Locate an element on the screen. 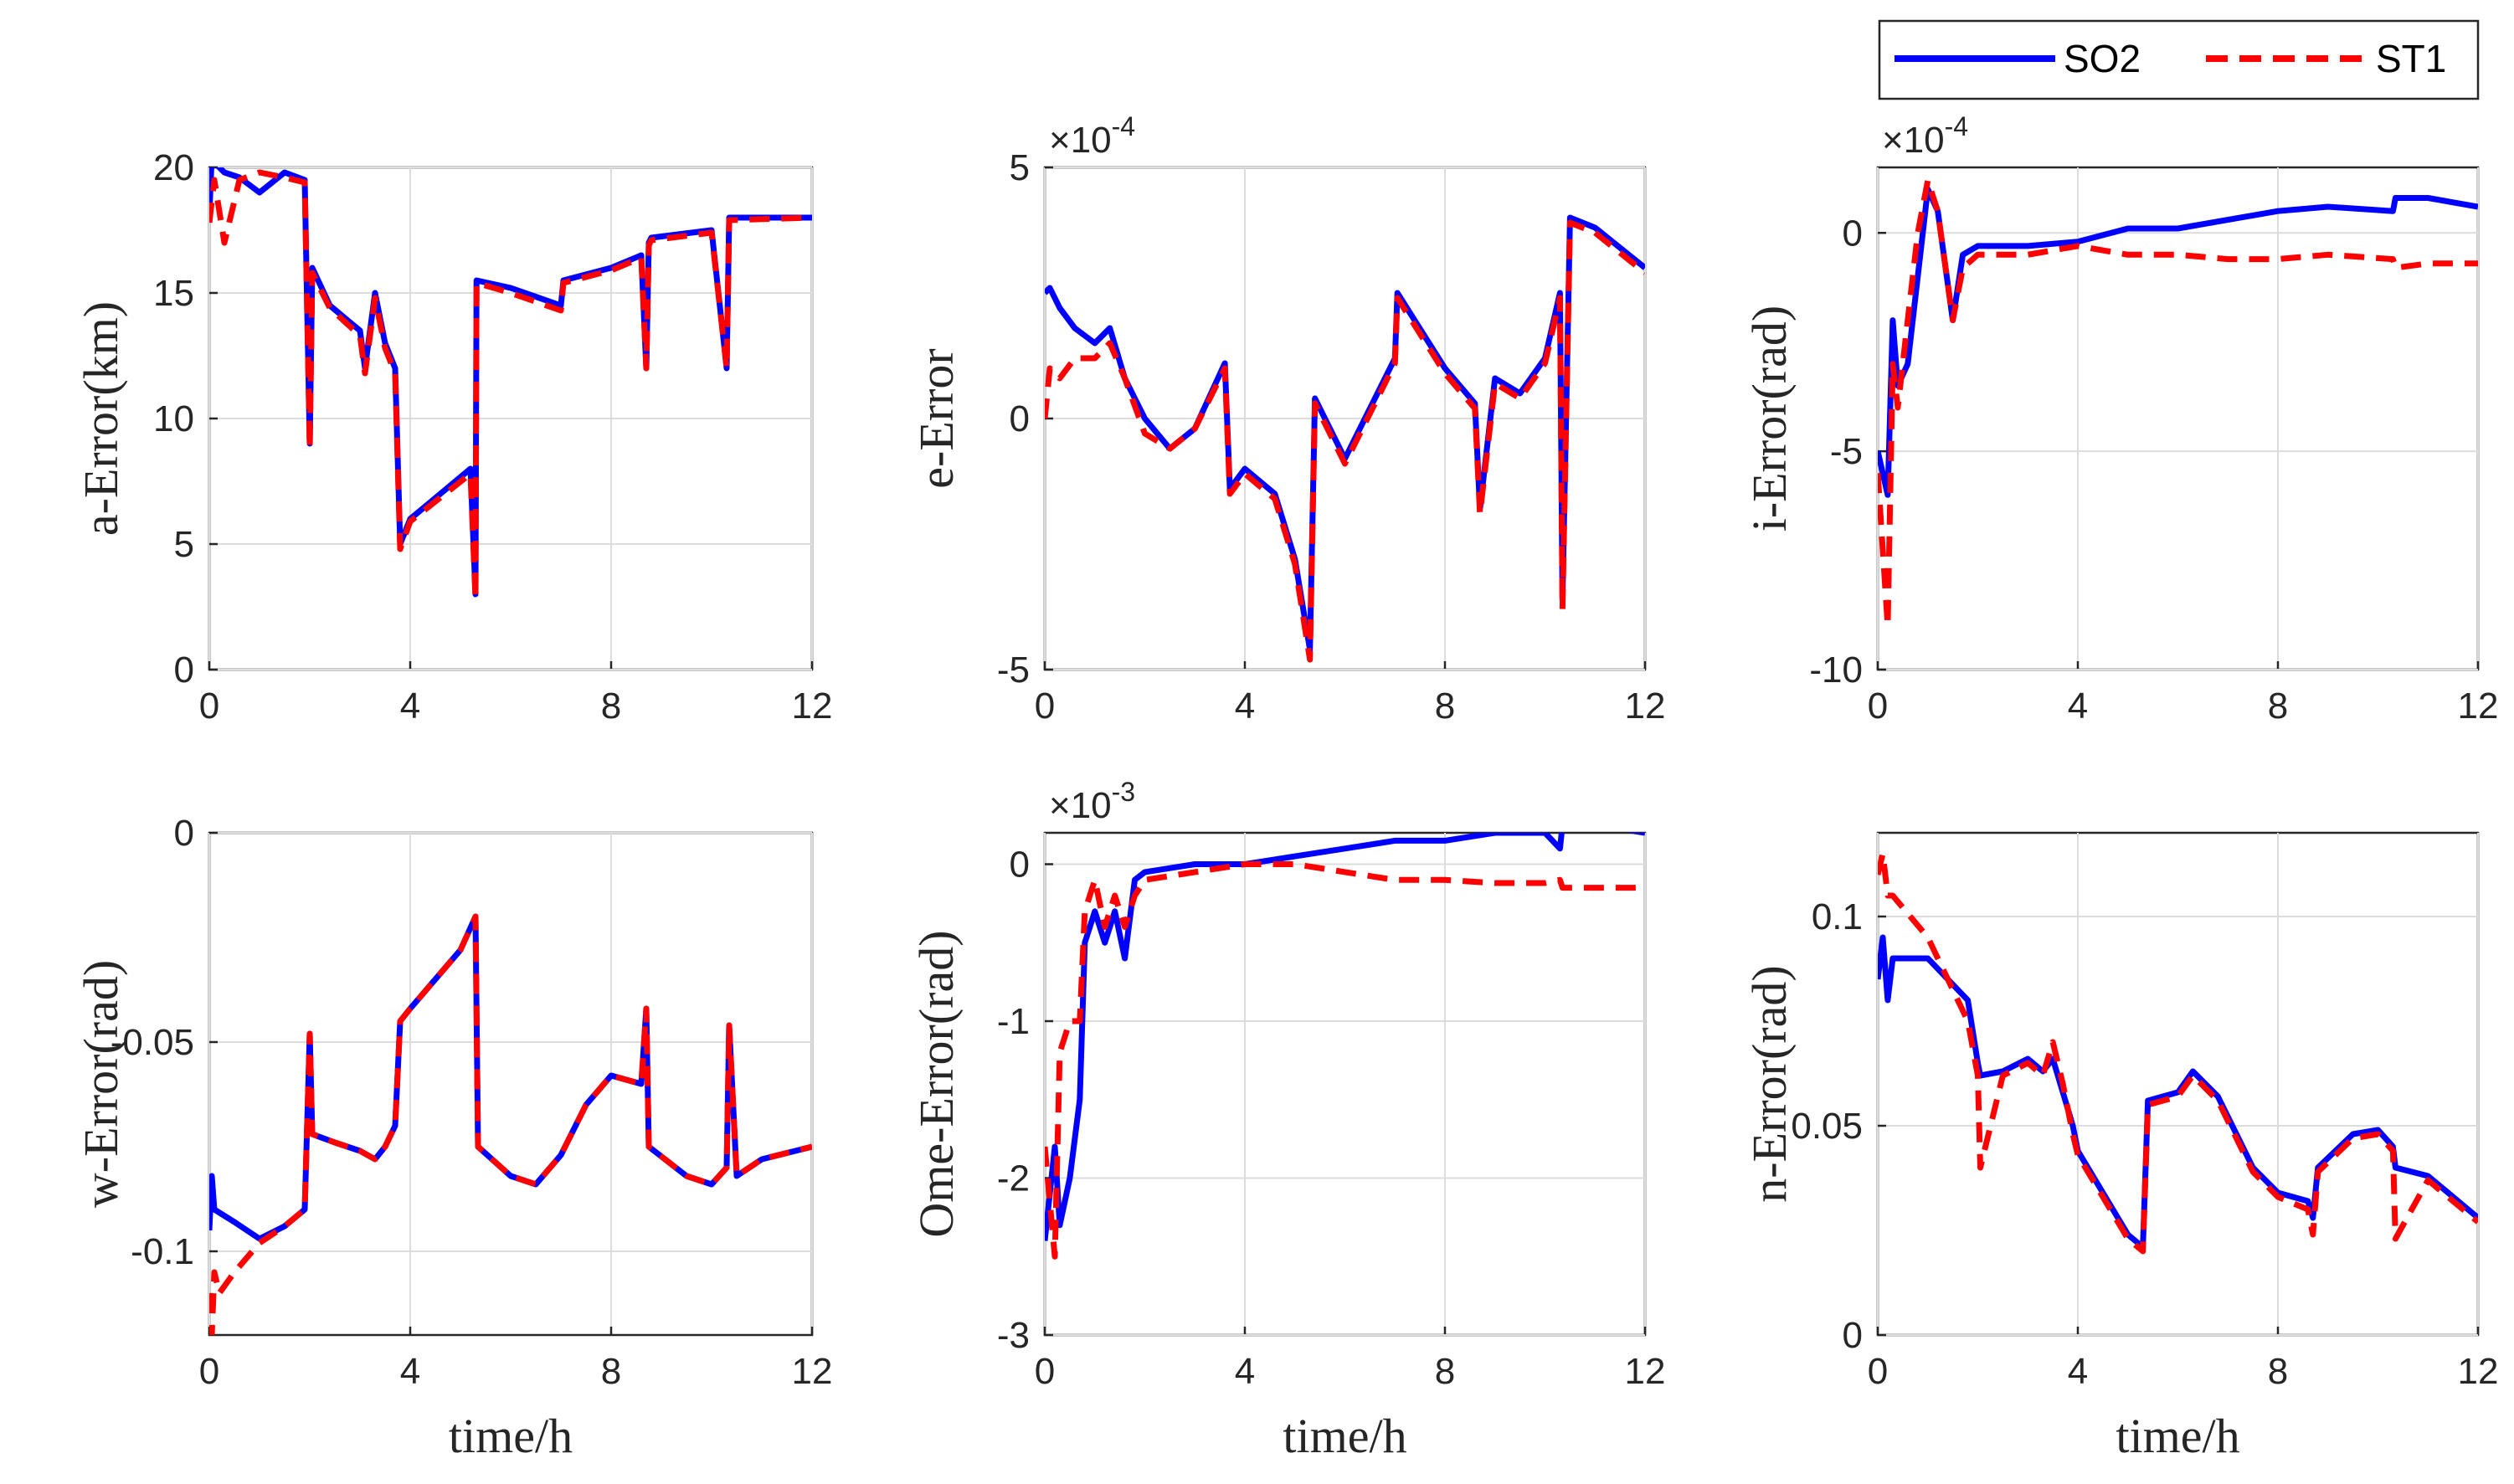 The height and width of the screenshot is (1484, 2514). y-tick-label: -0.1 is located at coordinates (163, 1251).